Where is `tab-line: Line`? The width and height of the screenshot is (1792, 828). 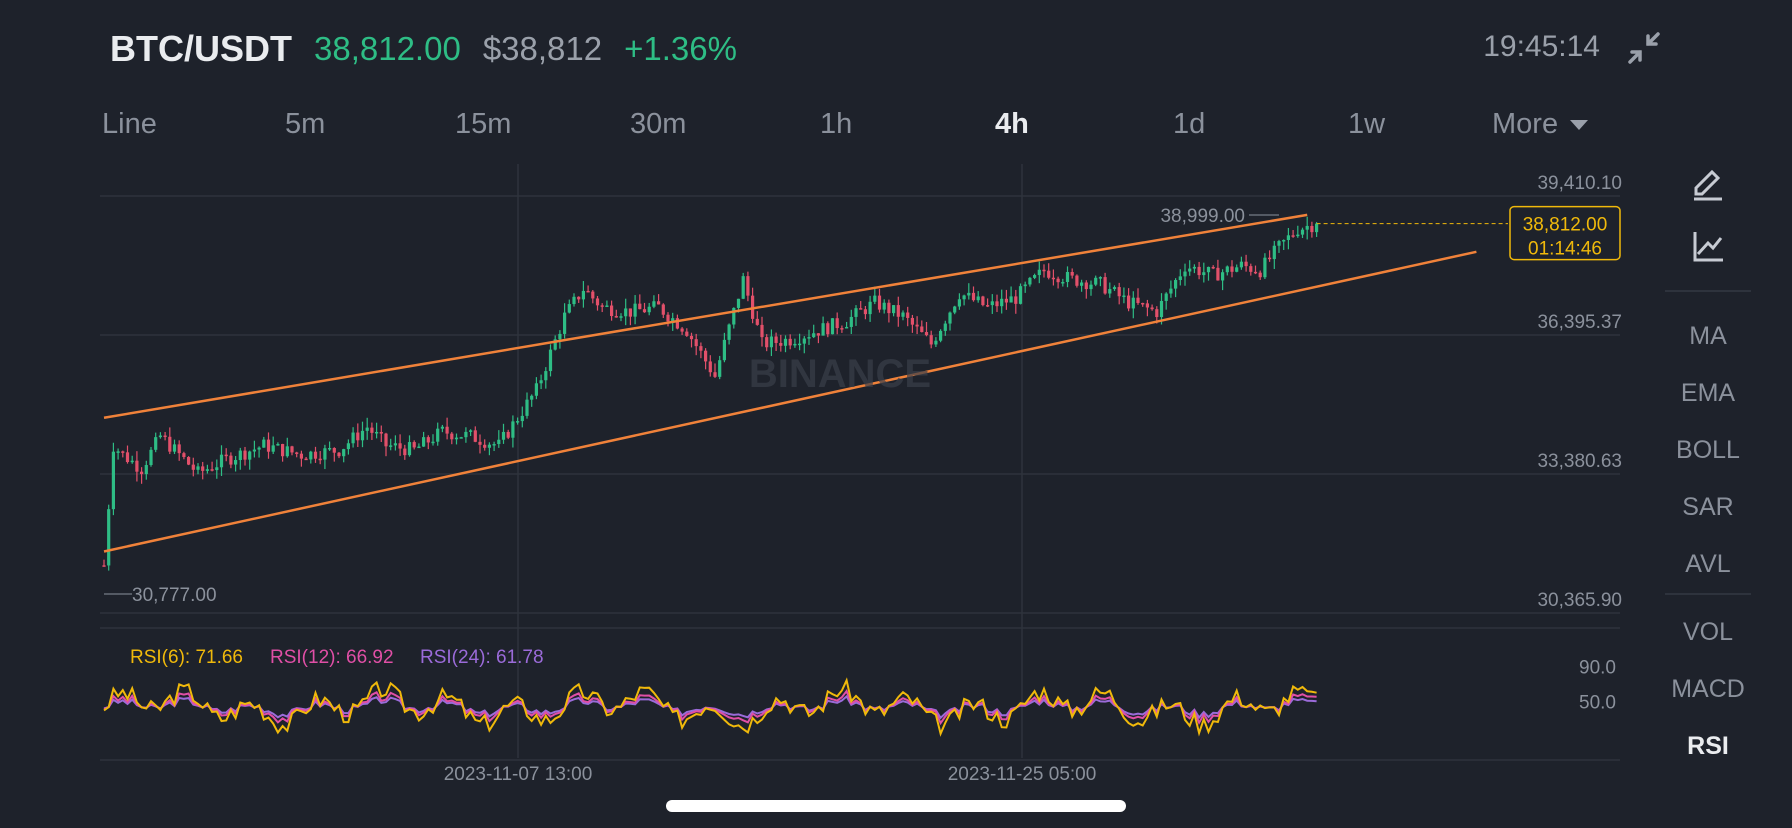 tab-line: Line is located at coordinates (129, 124).